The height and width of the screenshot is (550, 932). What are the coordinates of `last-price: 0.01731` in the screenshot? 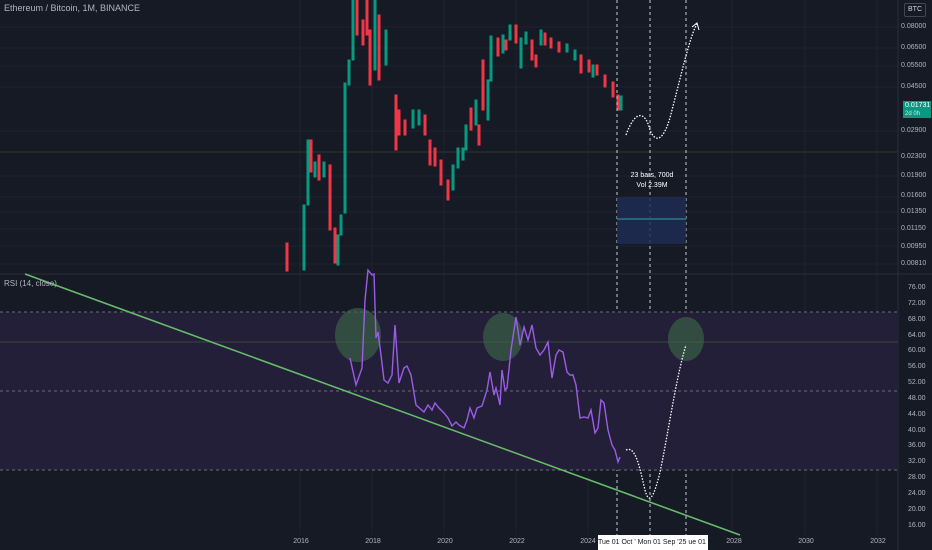 It's located at (918, 105).